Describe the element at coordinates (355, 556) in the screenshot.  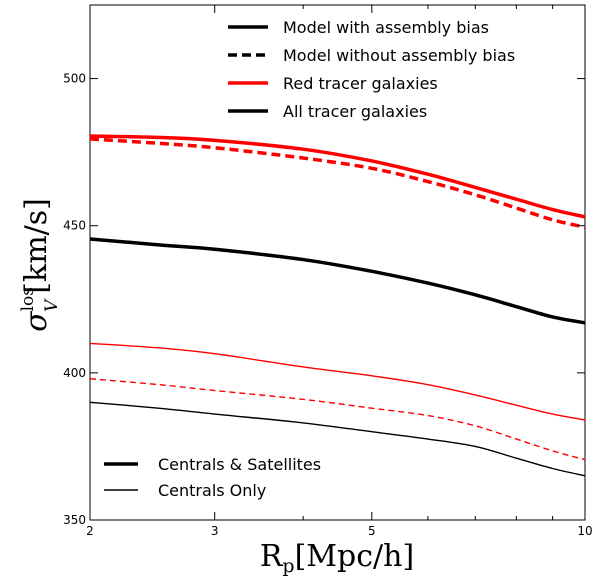
I see `x-axis-title-rest: [Mpc/h]` at that location.